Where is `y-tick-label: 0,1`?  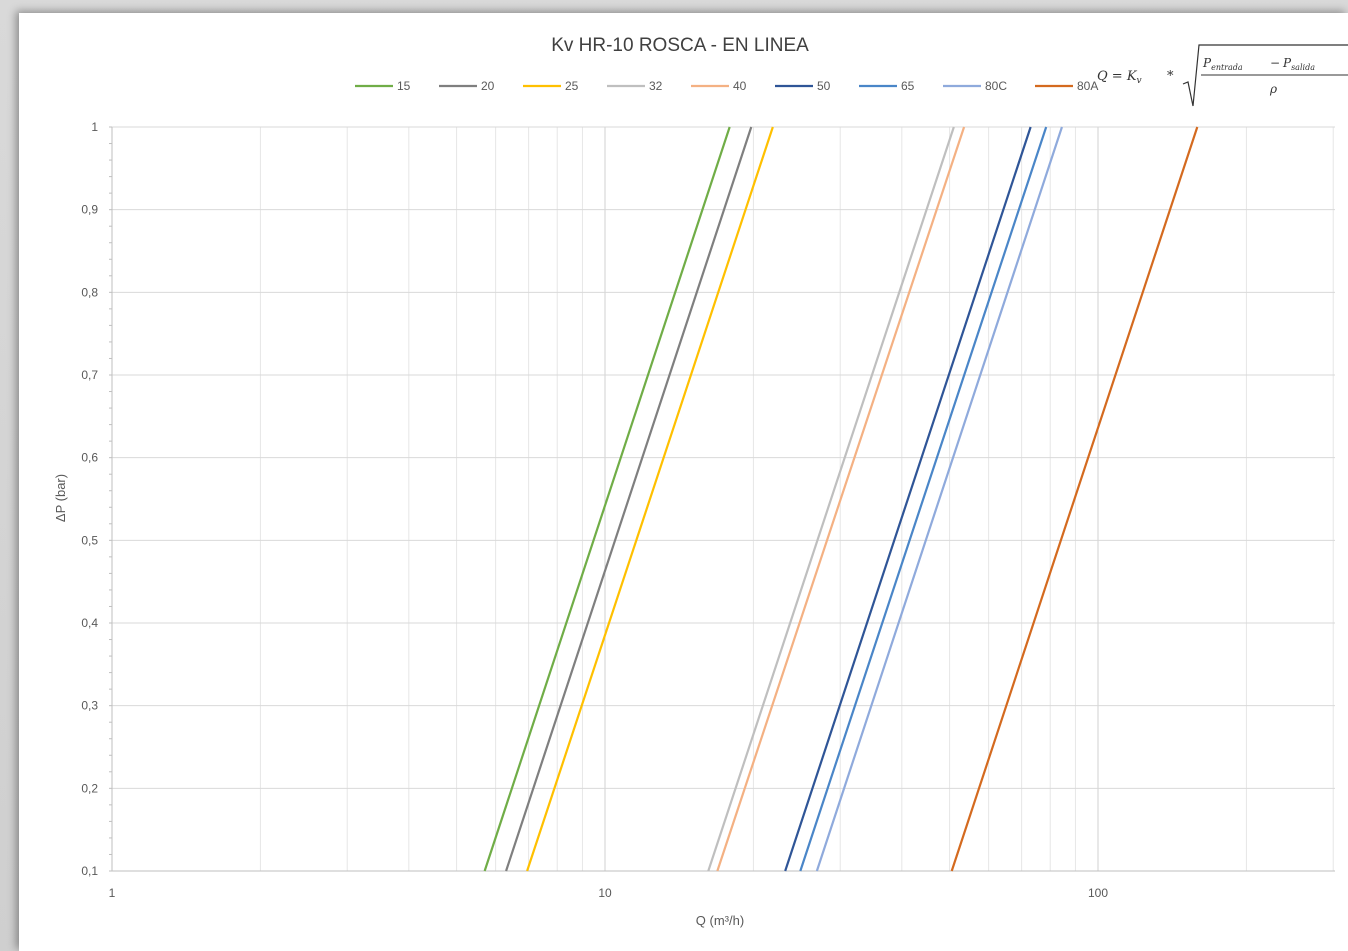
y-tick-label: 0,1 is located at coordinates (89, 871).